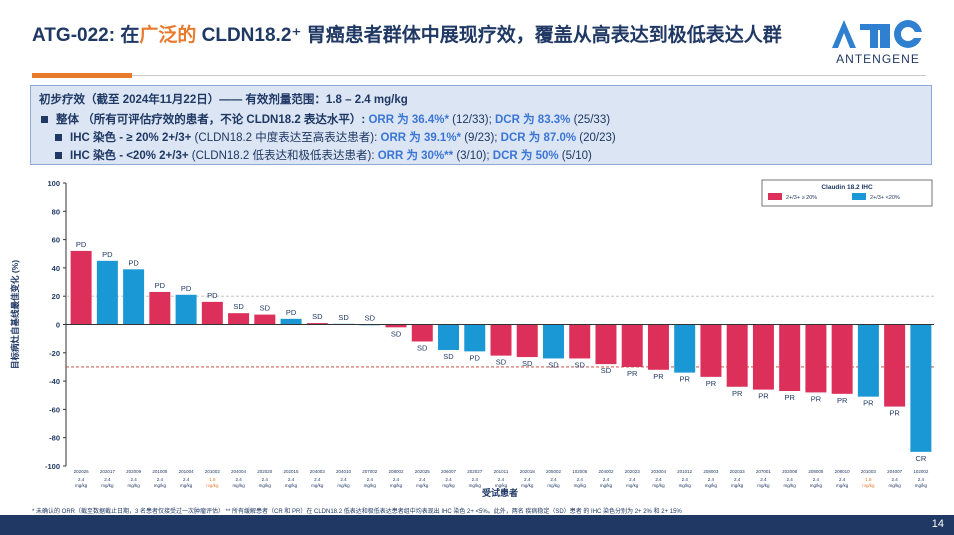 The width and height of the screenshot is (954, 535). I want to click on patient-id-label: 202023, so click(633, 471).